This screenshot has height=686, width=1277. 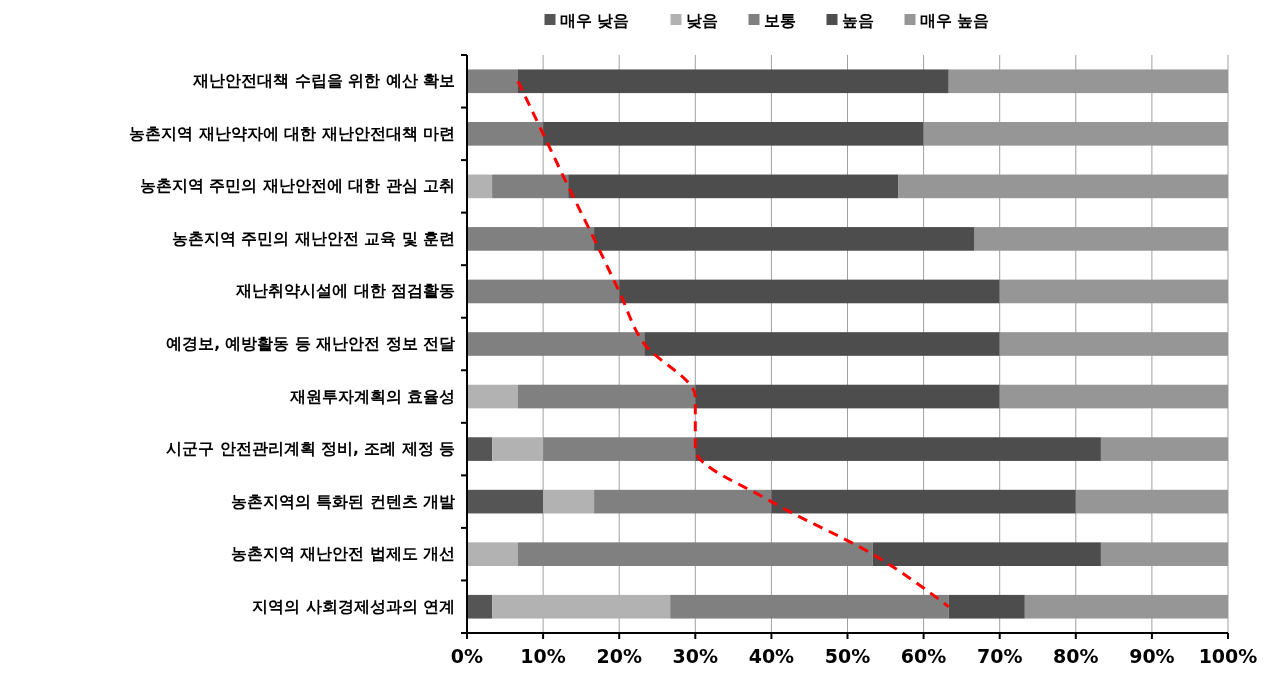 I want to click on x-tick-label: 90%, so click(x=1152, y=656).